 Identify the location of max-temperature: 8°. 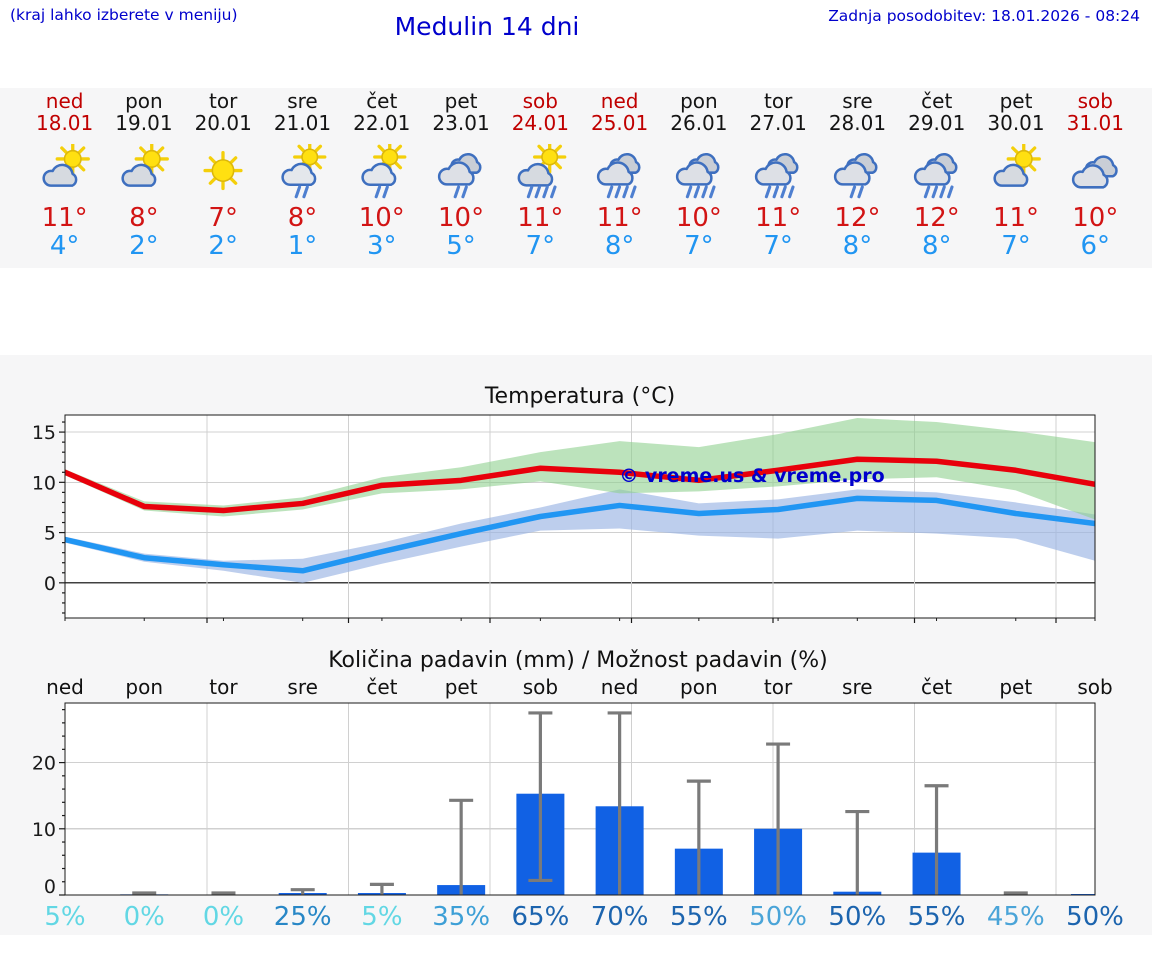
(302, 218).